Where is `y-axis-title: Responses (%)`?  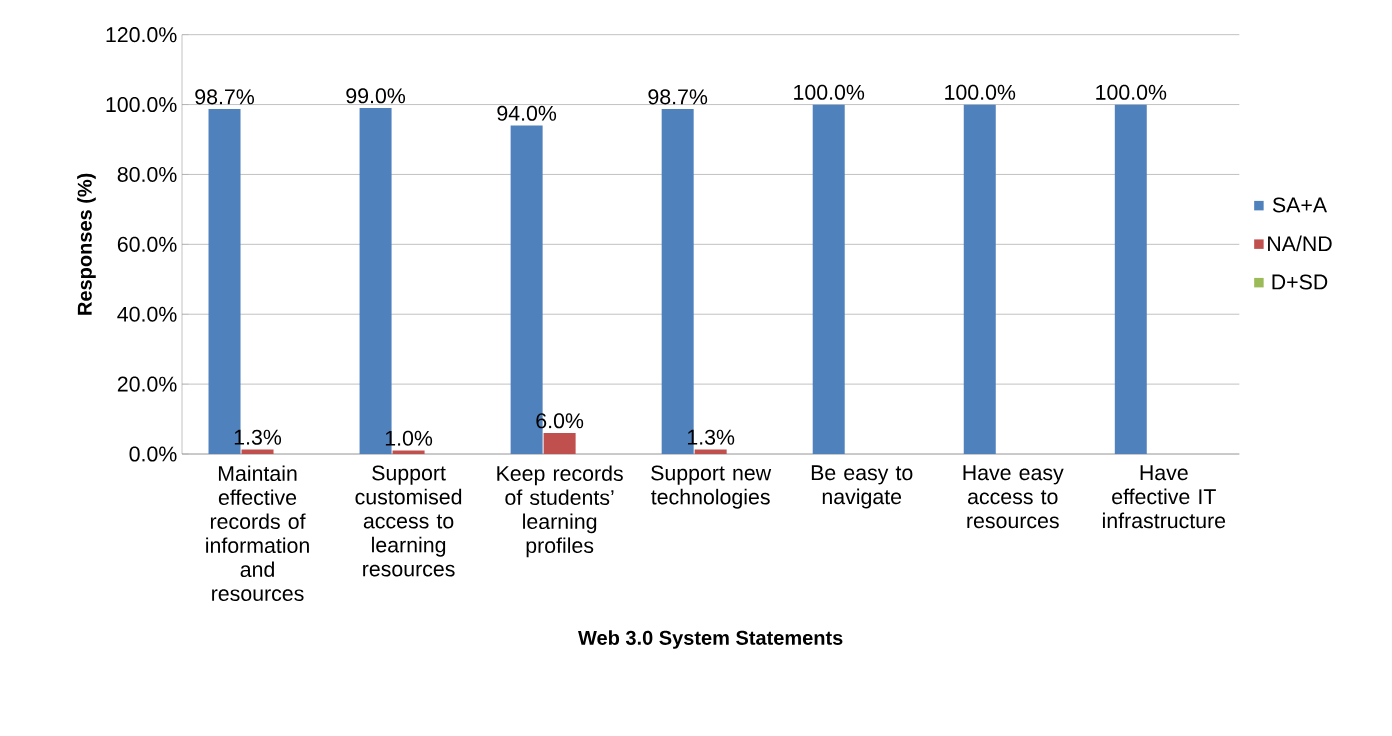
y-axis-title: Responses (%) is located at coordinates (86, 244).